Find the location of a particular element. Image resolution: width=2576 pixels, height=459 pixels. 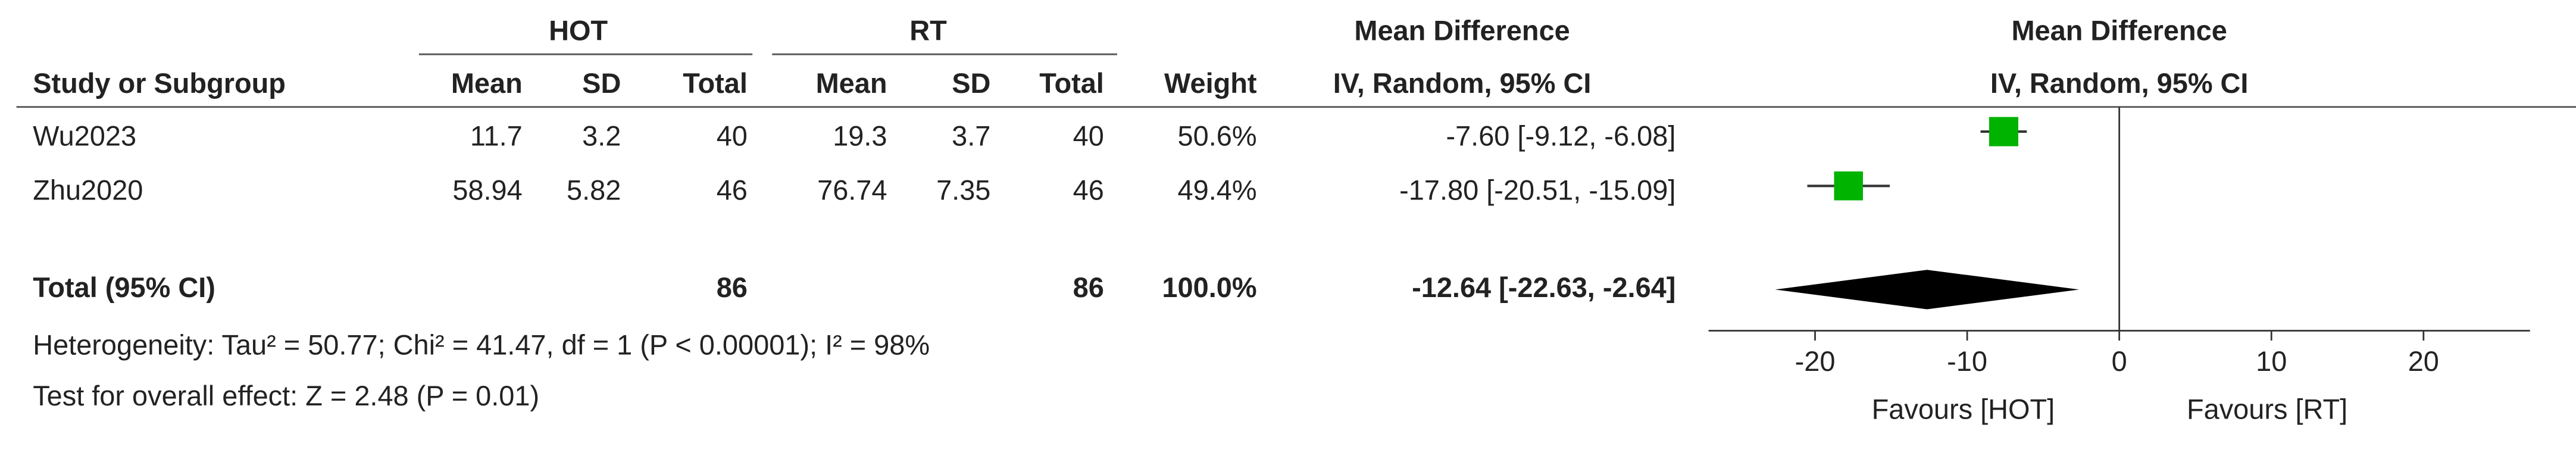

cell: 58.94 is located at coordinates (487, 190).